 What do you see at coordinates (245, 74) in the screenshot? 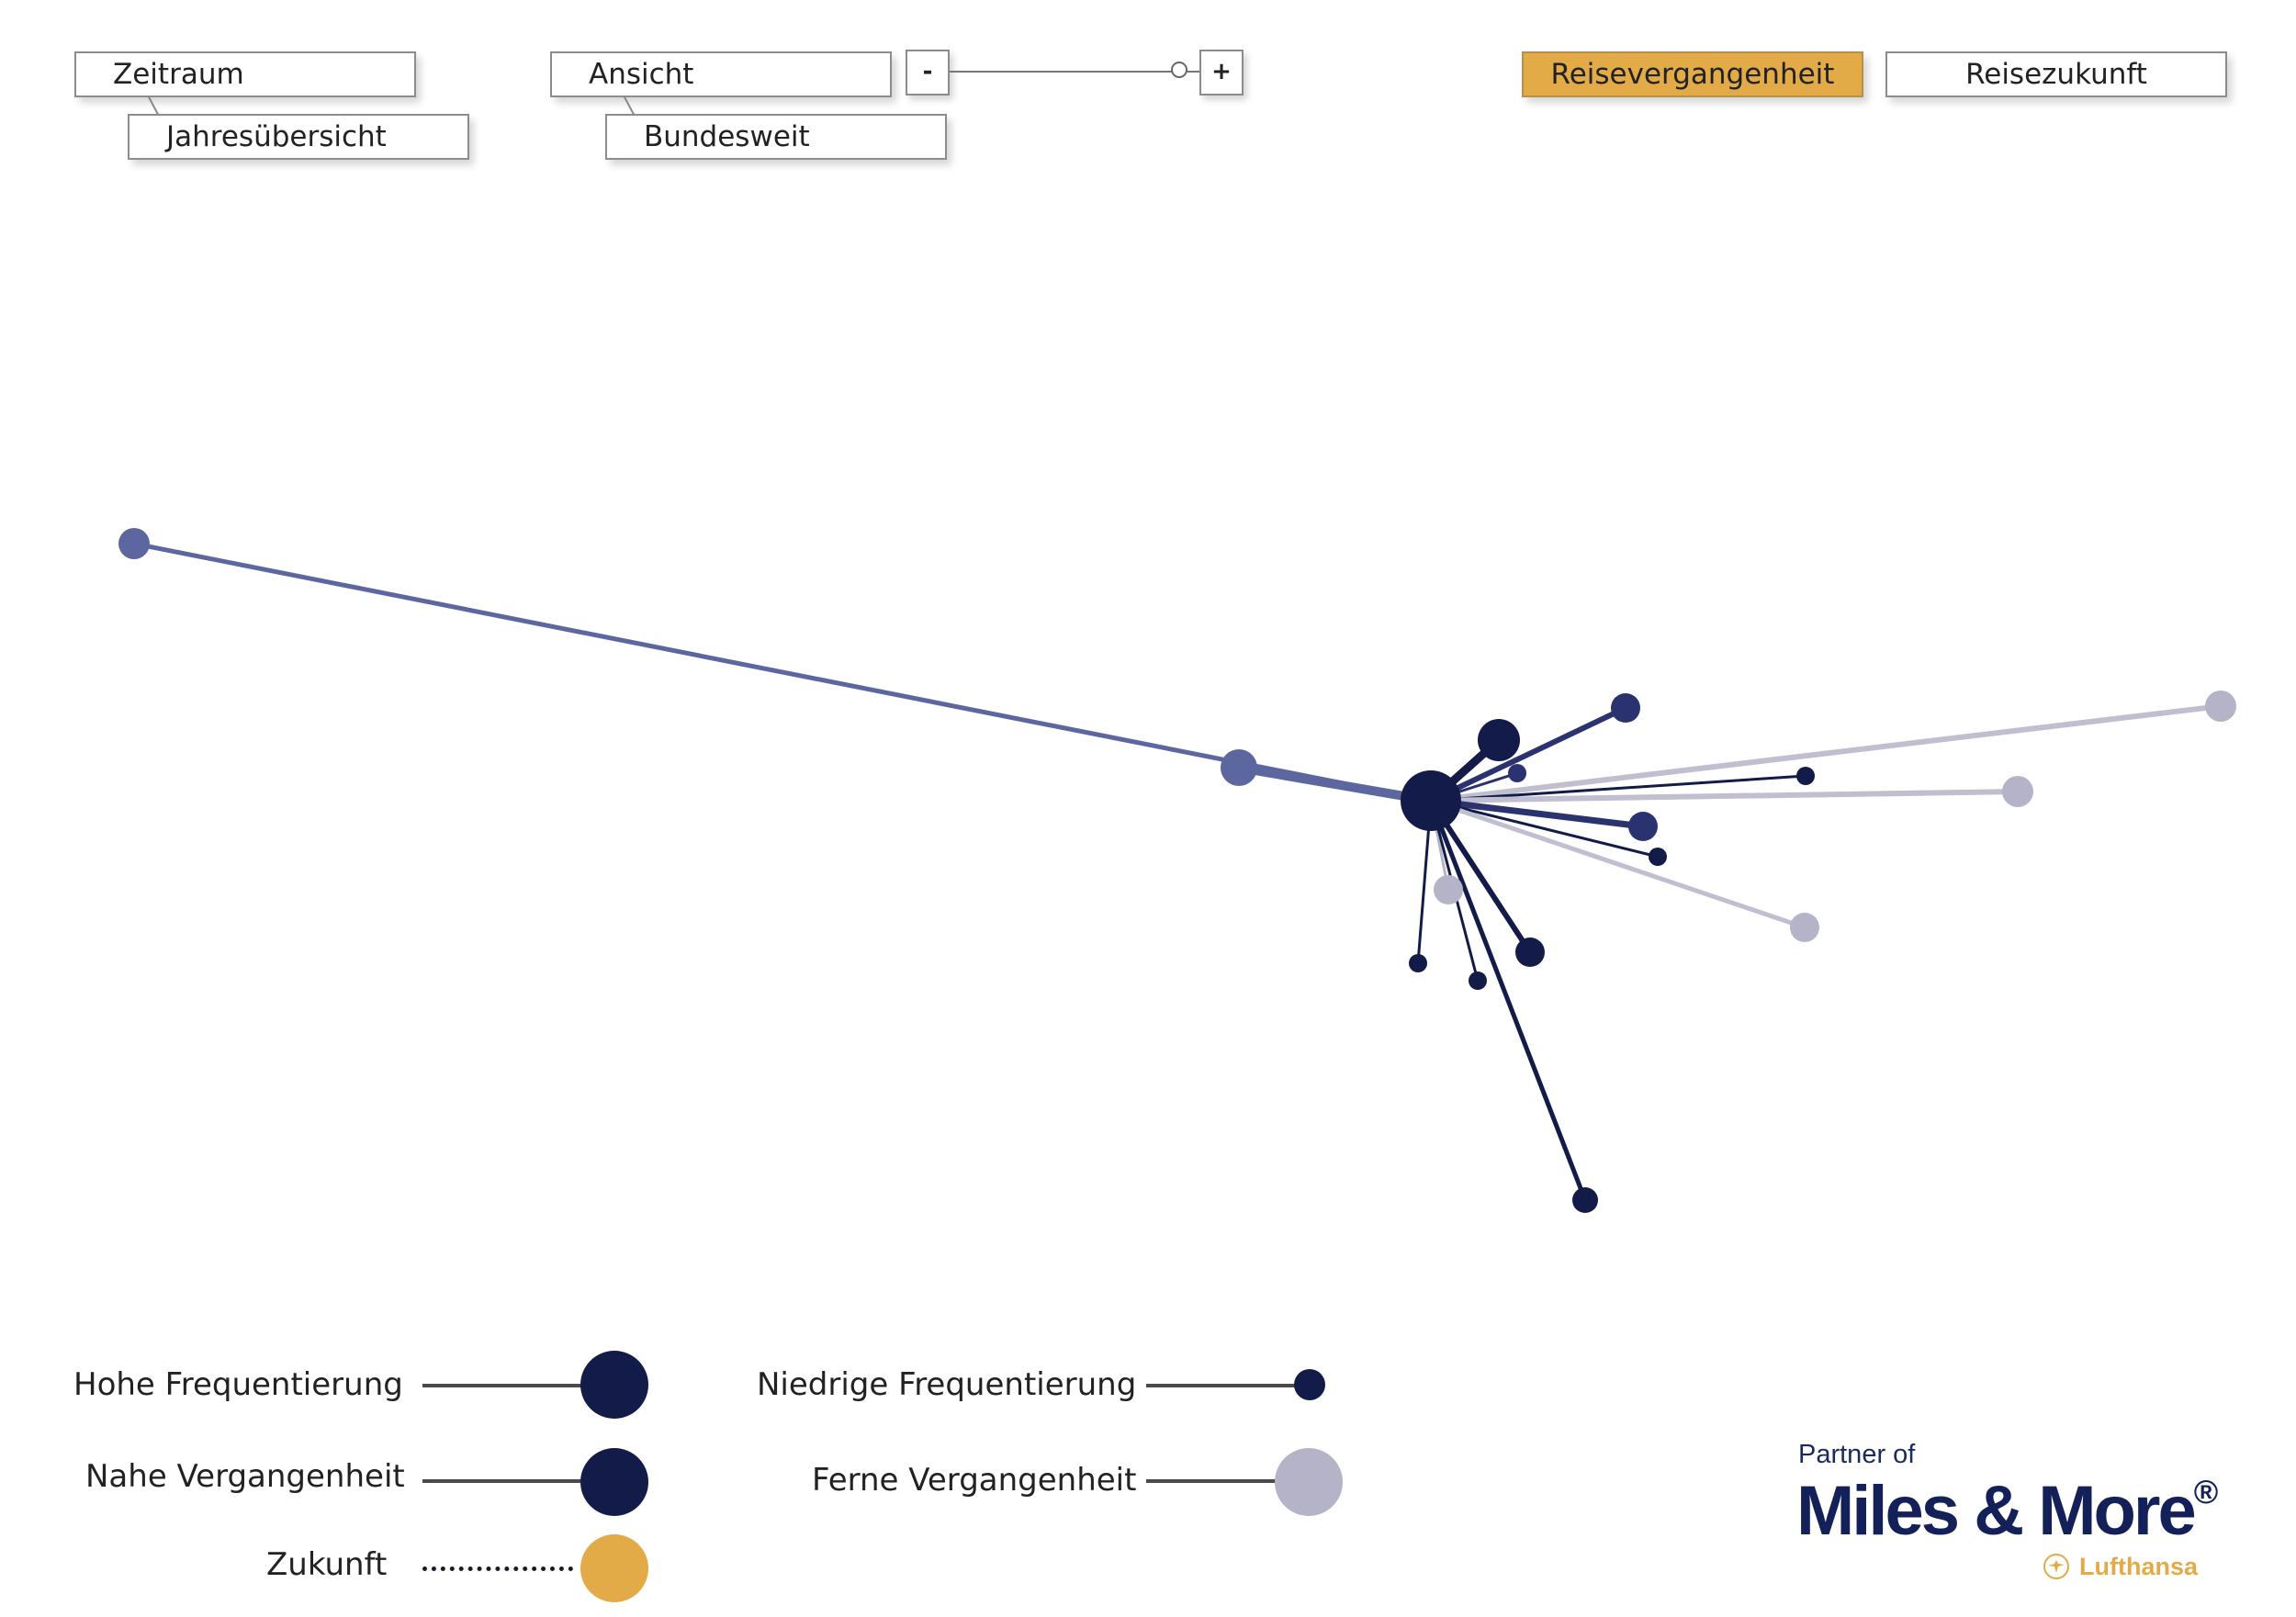
I see `zeitraum-dropdown: Zeitraum` at bounding box center [245, 74].